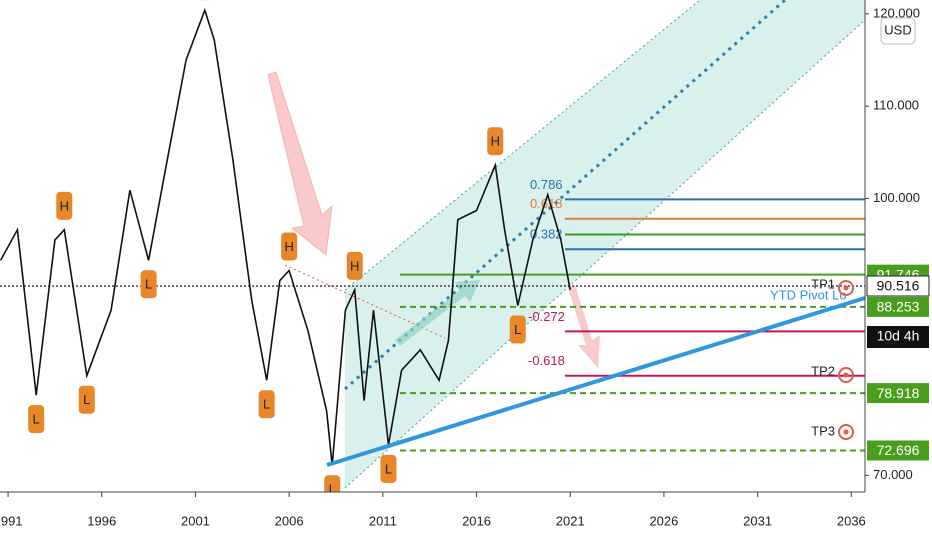 This screenshot has width=932, height=550. What do you see at coordinates (823, 283) in the screenshot?
I see `target-label: TP1` at bounding box center [823, 283].